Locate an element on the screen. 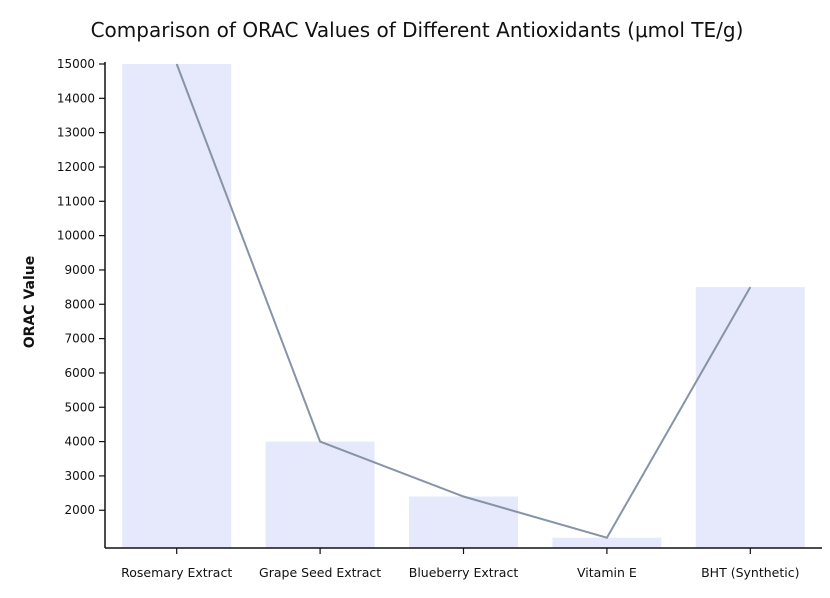 The image size is (830, 598). y-tick-label: 6000 is located at coordinates (79, 373).